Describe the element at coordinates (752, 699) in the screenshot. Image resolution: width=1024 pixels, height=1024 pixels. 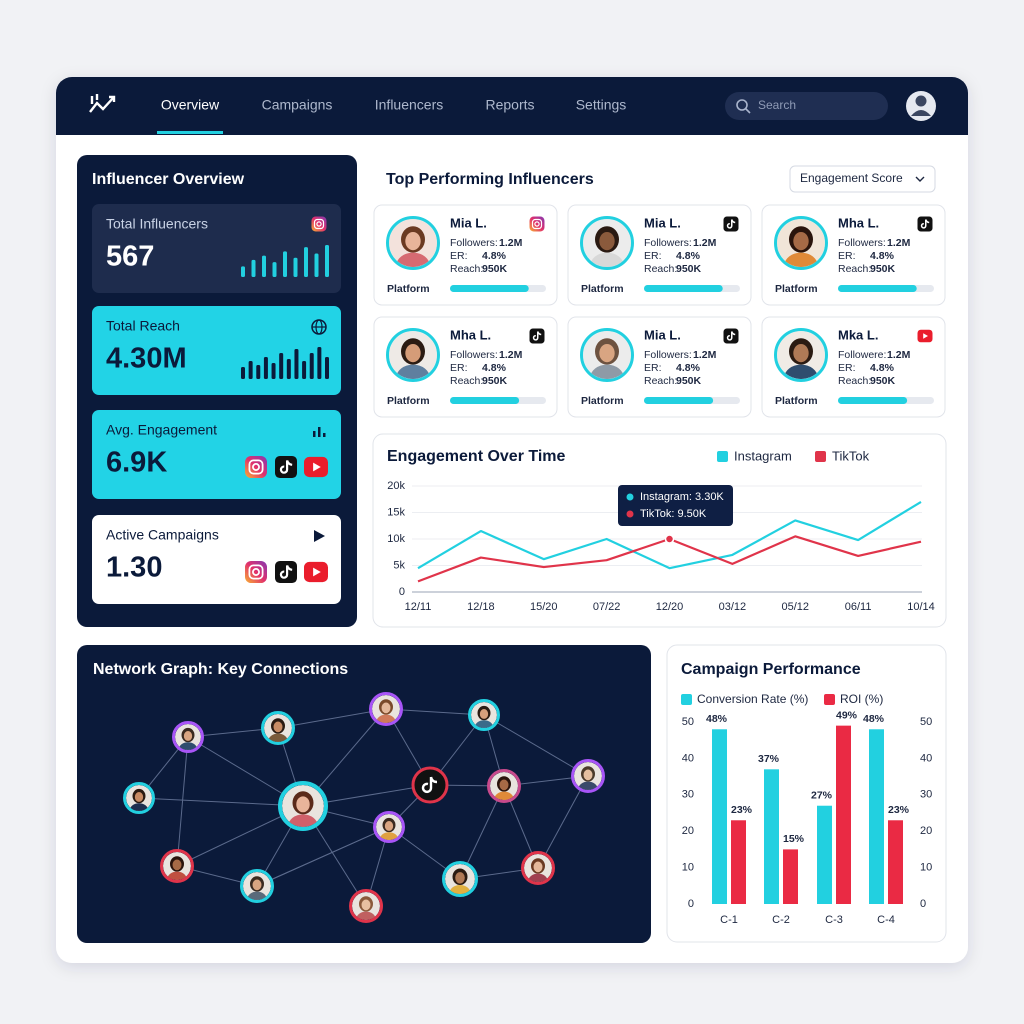
I see `legend-label: Conversion Rate (%)` at that location.